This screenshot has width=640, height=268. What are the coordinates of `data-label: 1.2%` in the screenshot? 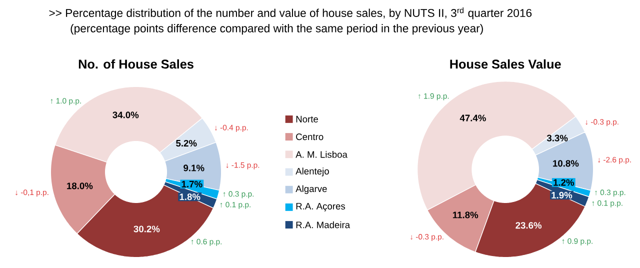 It's located at (564, 182).